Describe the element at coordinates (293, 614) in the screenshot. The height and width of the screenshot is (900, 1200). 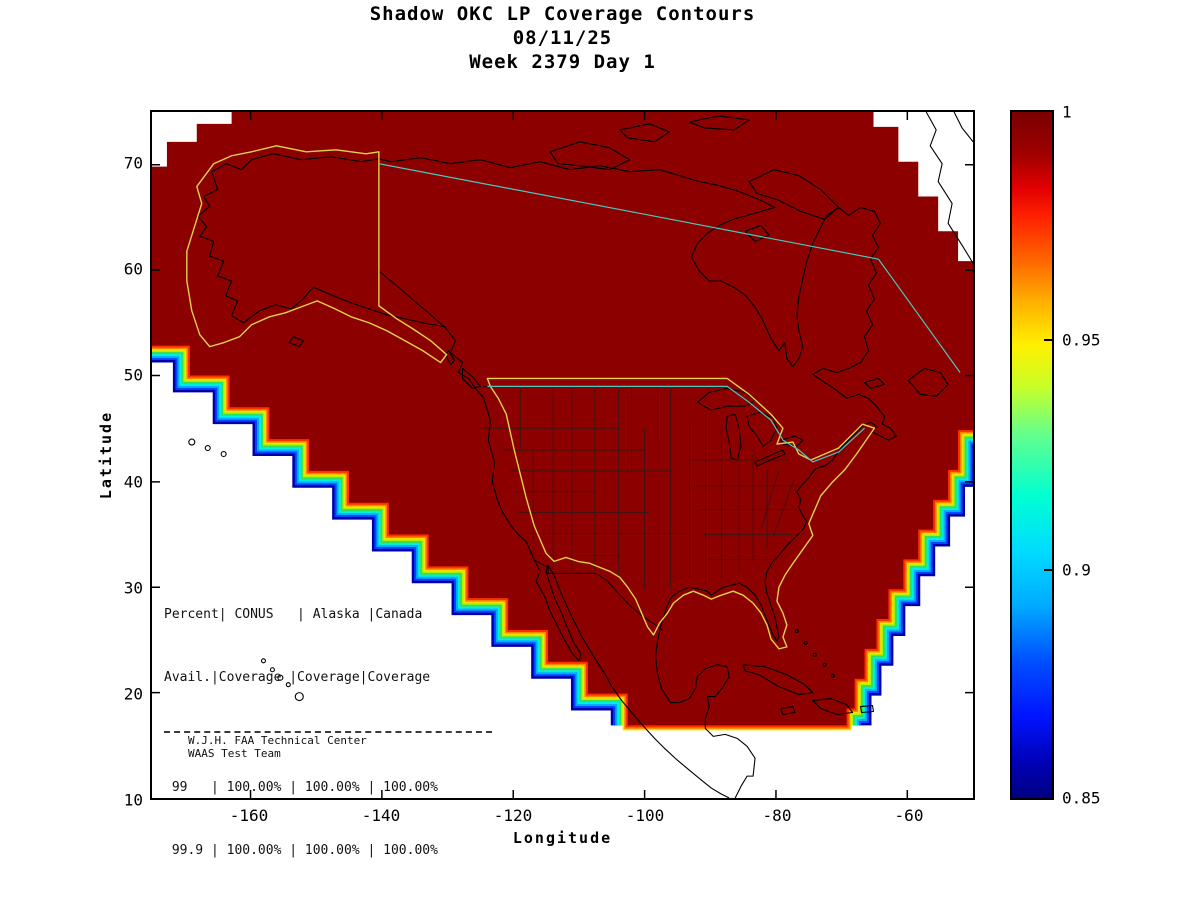
I see `stats-header-row-1: Percent| CONUS | Alaska |Canada` at that location.